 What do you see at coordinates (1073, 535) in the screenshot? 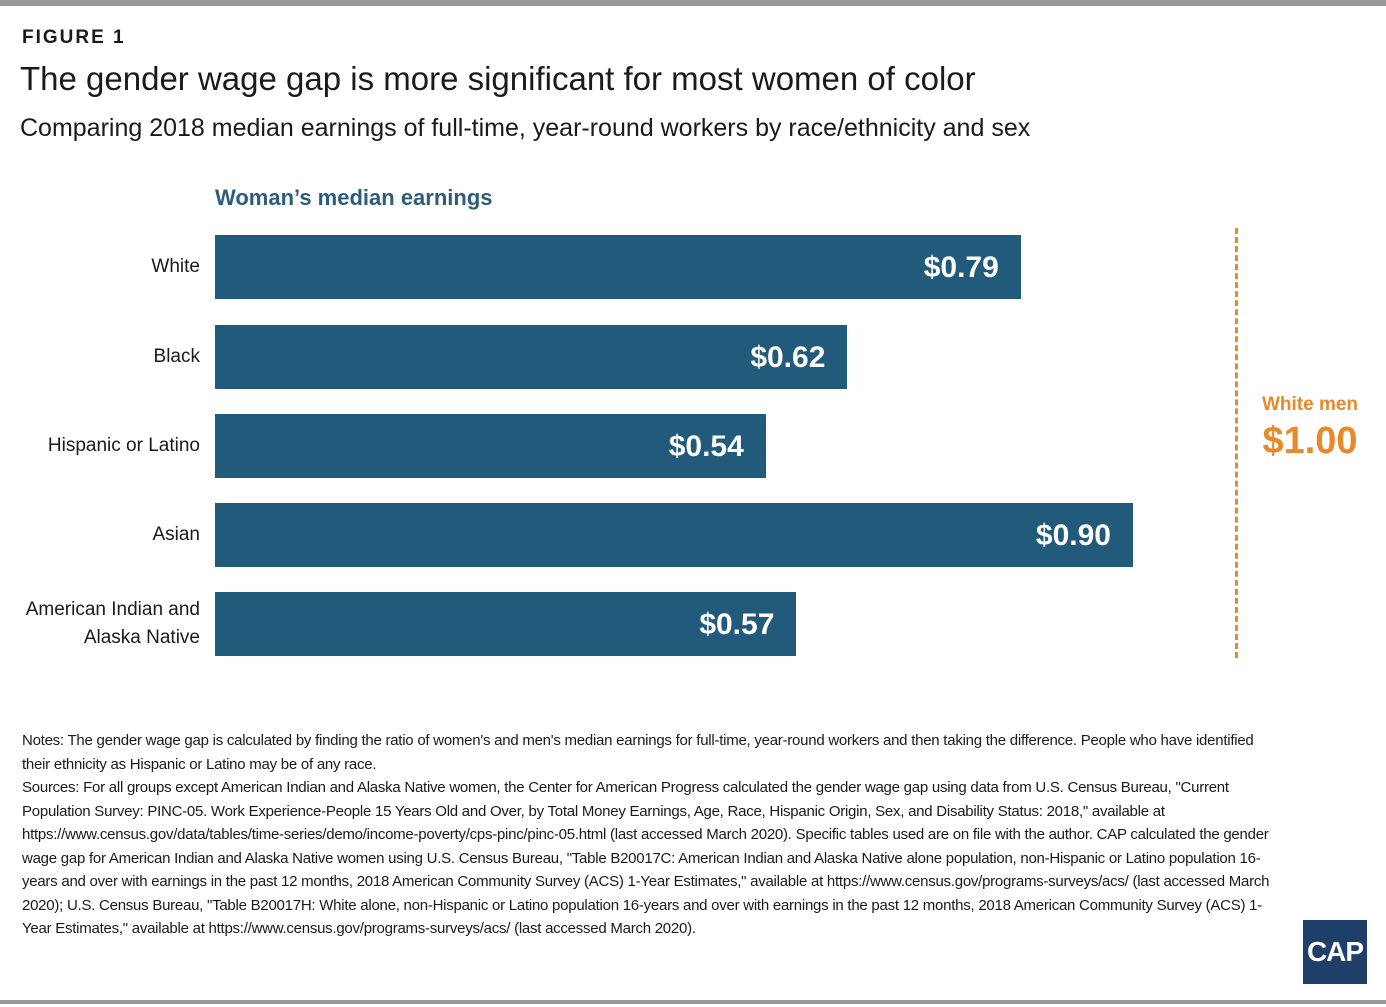
I see `value-label: $0.90` at bounding box center [1073, 535].